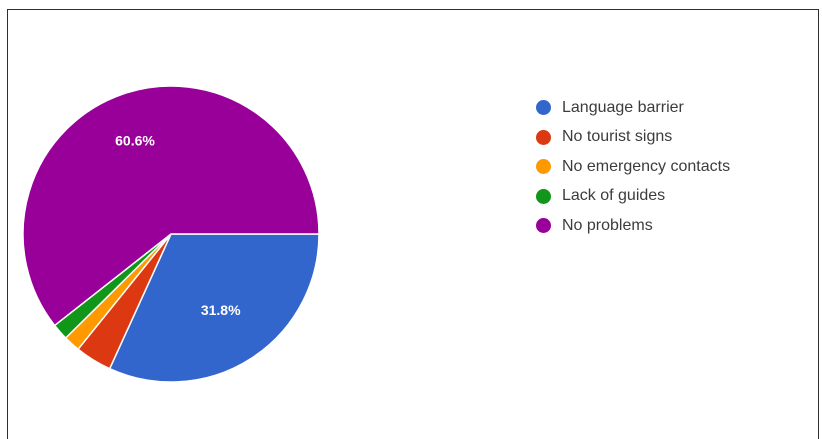  I want to click on data-label-no-problems: 60.6%, so click(135, 141).